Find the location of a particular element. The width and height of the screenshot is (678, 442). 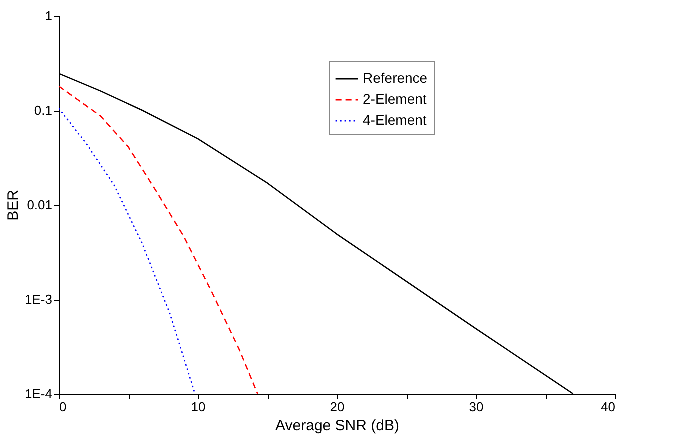

x-tick-label: 10 is located at coordinates (198, 407).